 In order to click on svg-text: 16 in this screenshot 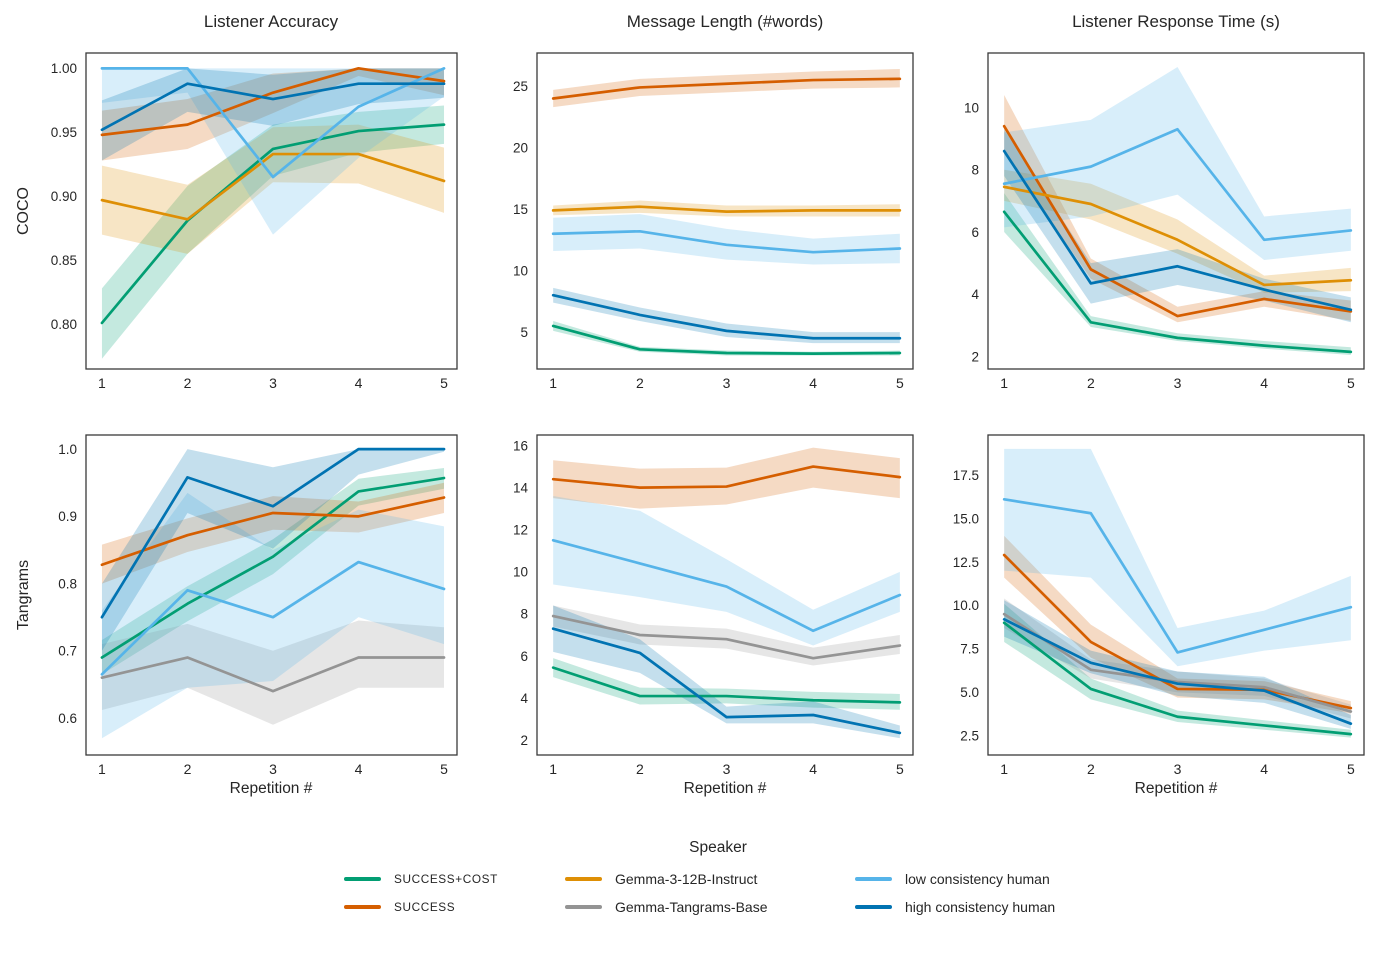, I will do `click(520, 445)`.